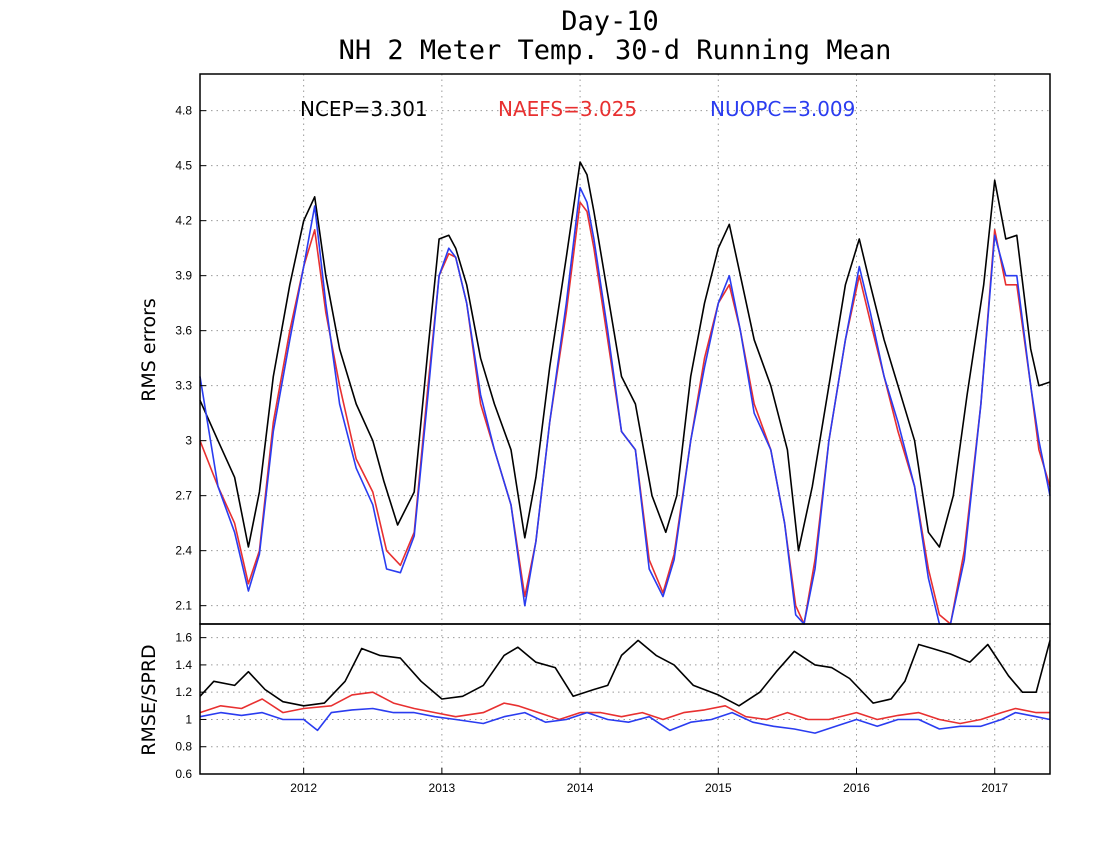 The width and height of the screenshot is (1100, 850). I want to click on top-y-tick-label: 2.4, so click(183, 551).